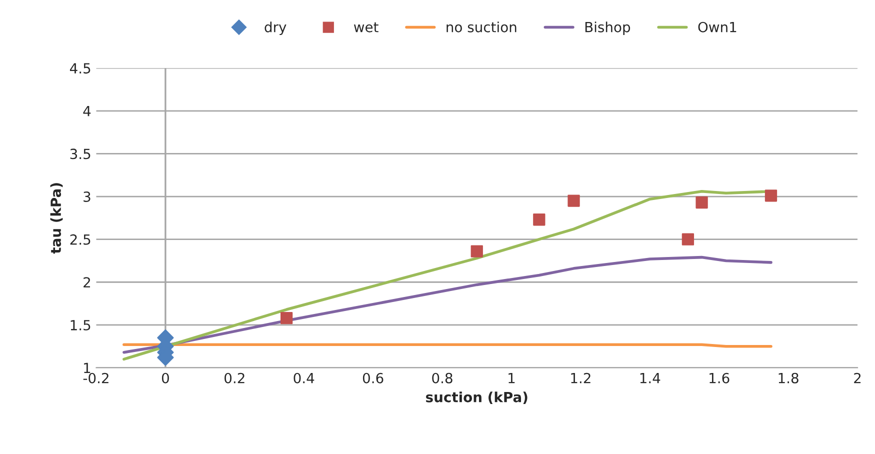 The height and width of the screenshot is (454, 875). Describe the element at coordinates (511, 378) in the screenshot. I see `x-tick-label: 1` at that location.